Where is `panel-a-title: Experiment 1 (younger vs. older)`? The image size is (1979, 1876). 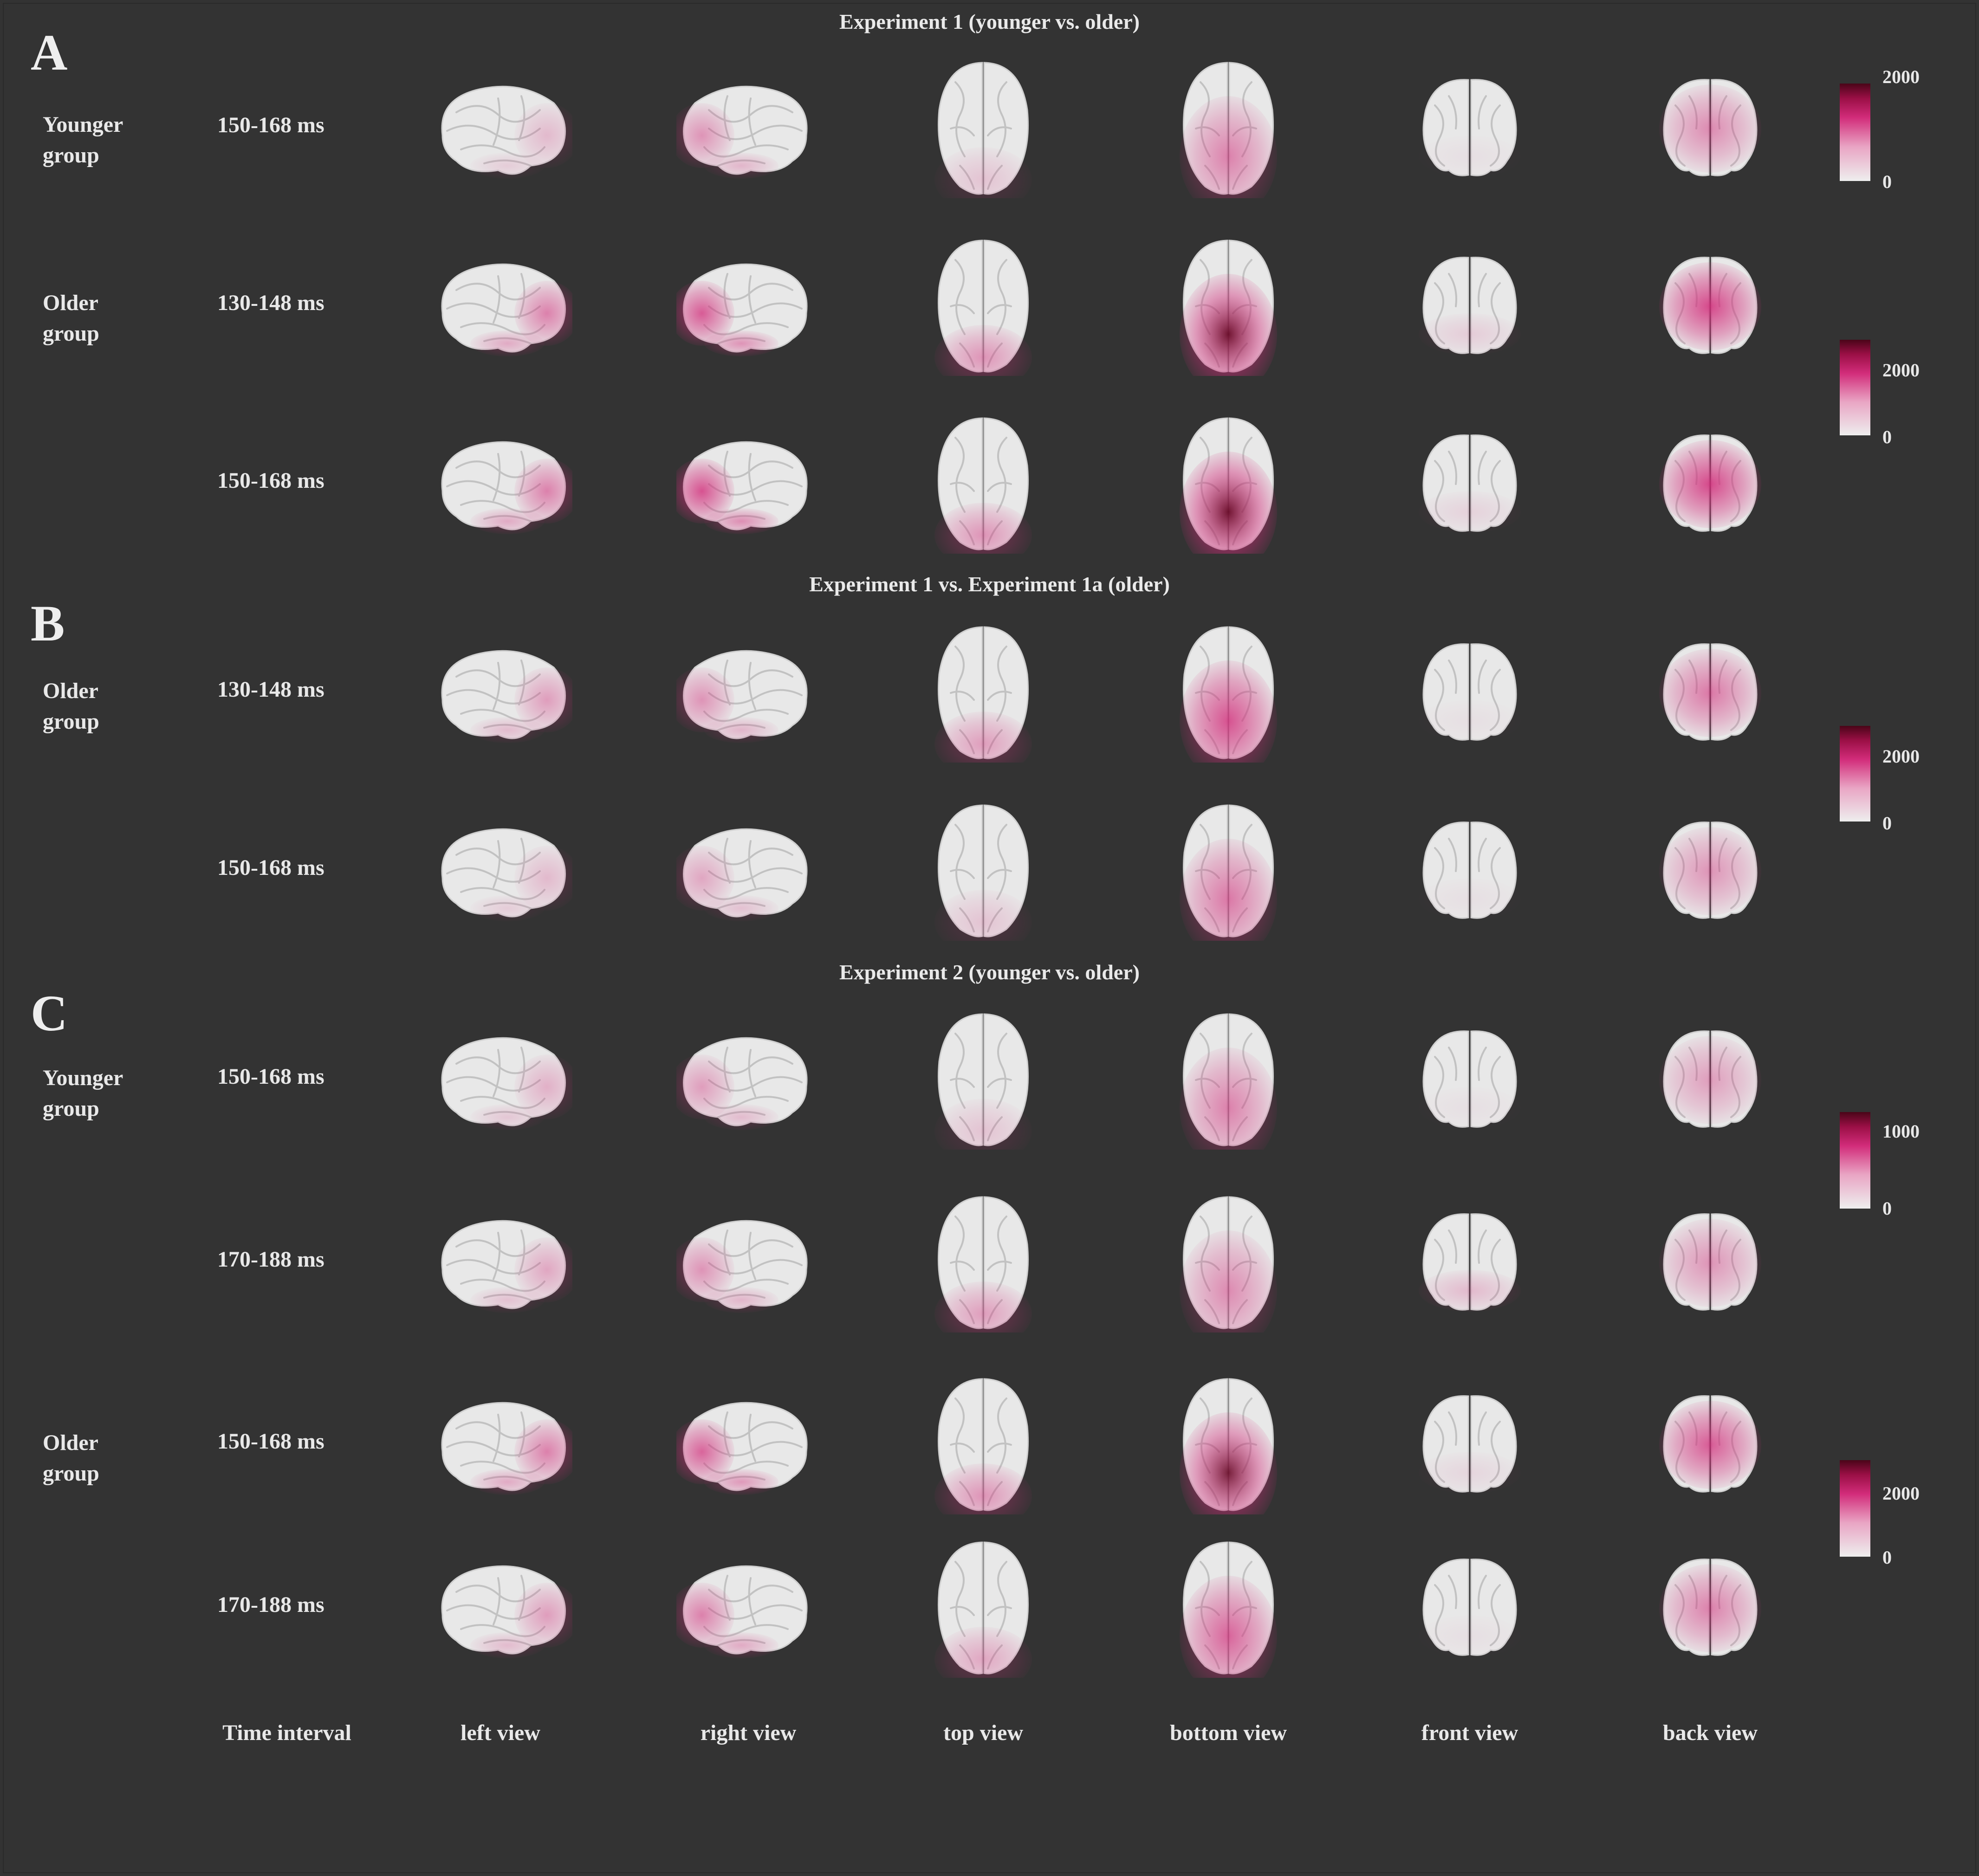
panel-a-title: Experiment 1 (younger vs. older) is located at coordinates (989, 21).